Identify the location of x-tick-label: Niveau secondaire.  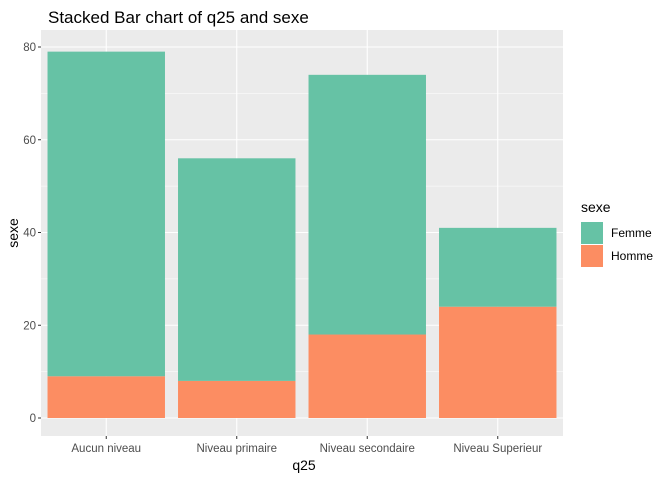
(367, 449).